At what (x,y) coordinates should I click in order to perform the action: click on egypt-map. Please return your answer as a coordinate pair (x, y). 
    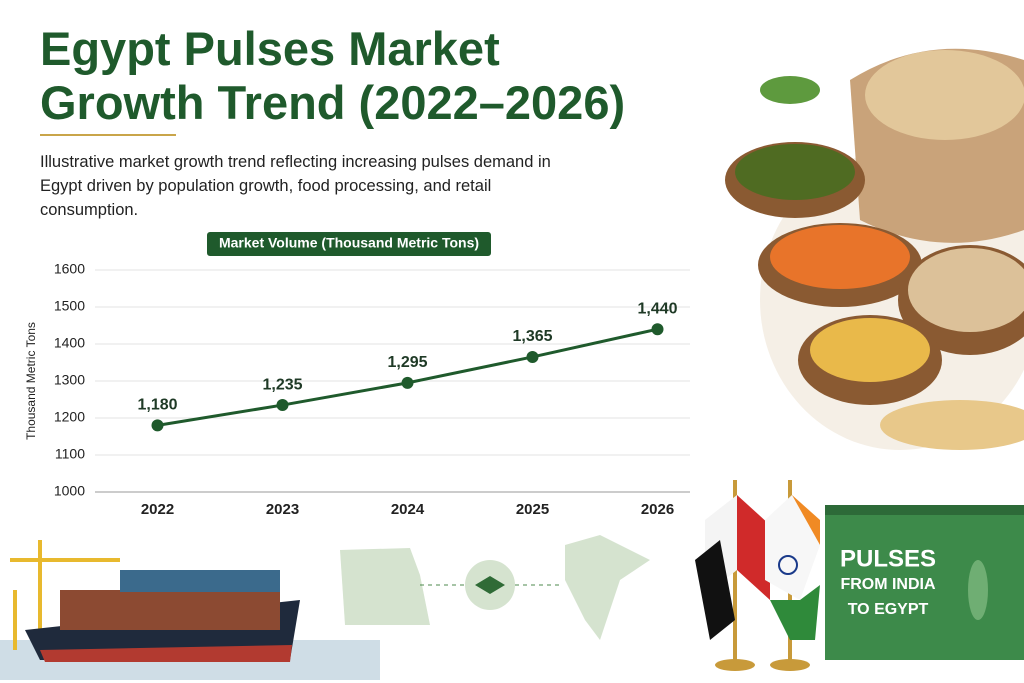
    Looking at the image, I should click on (385, 586).